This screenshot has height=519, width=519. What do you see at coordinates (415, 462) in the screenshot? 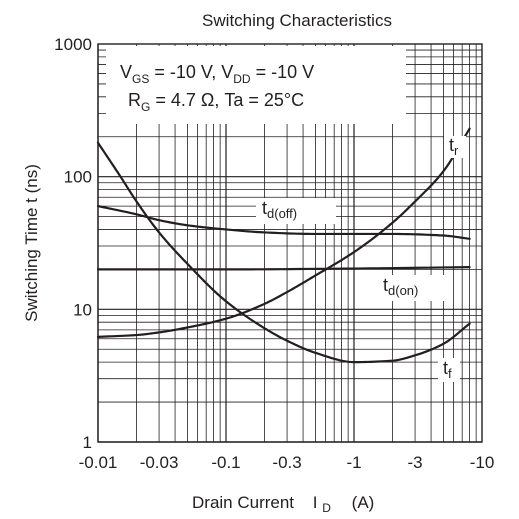
I see `x-tick-label: -3` at bounding box center [415, 462].